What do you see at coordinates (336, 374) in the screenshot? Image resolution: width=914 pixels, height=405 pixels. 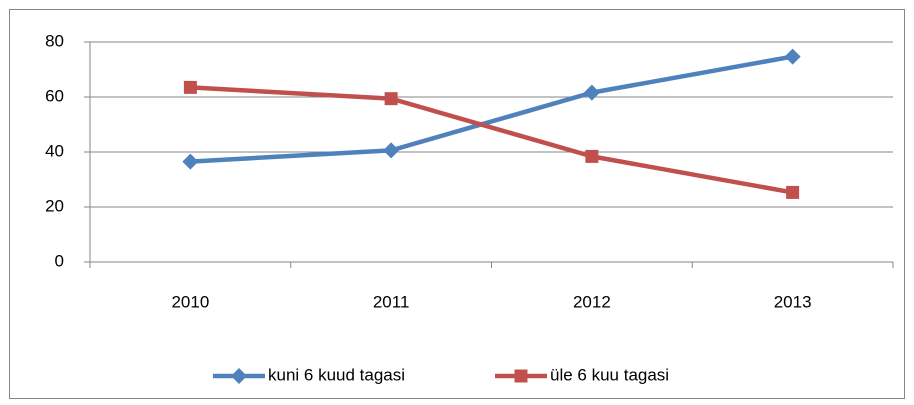 I see `legend-label: kuni 6 kuud tagasi` at bounding box center [336, 374].